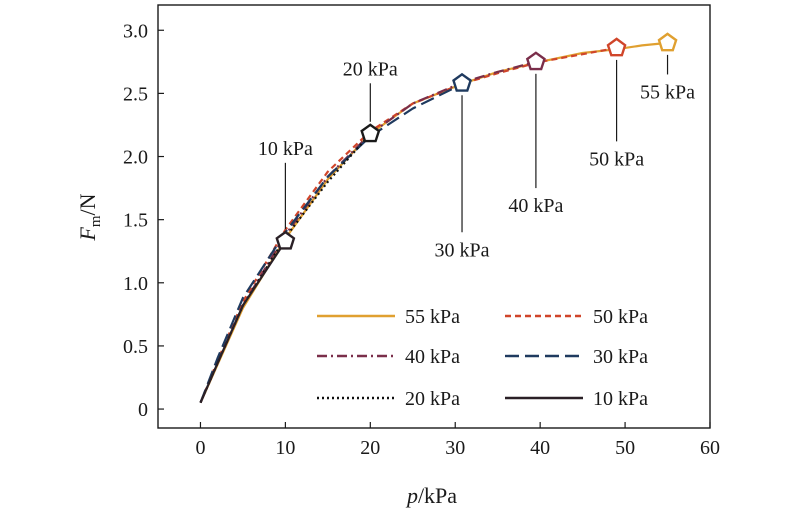 Image resolution: width=800 pixels, height=514 pixels. What do you see at coordinates (135, 31) in the screenshot?
I see `y-tick-label: 3.0` at bounding box center [135, 31].